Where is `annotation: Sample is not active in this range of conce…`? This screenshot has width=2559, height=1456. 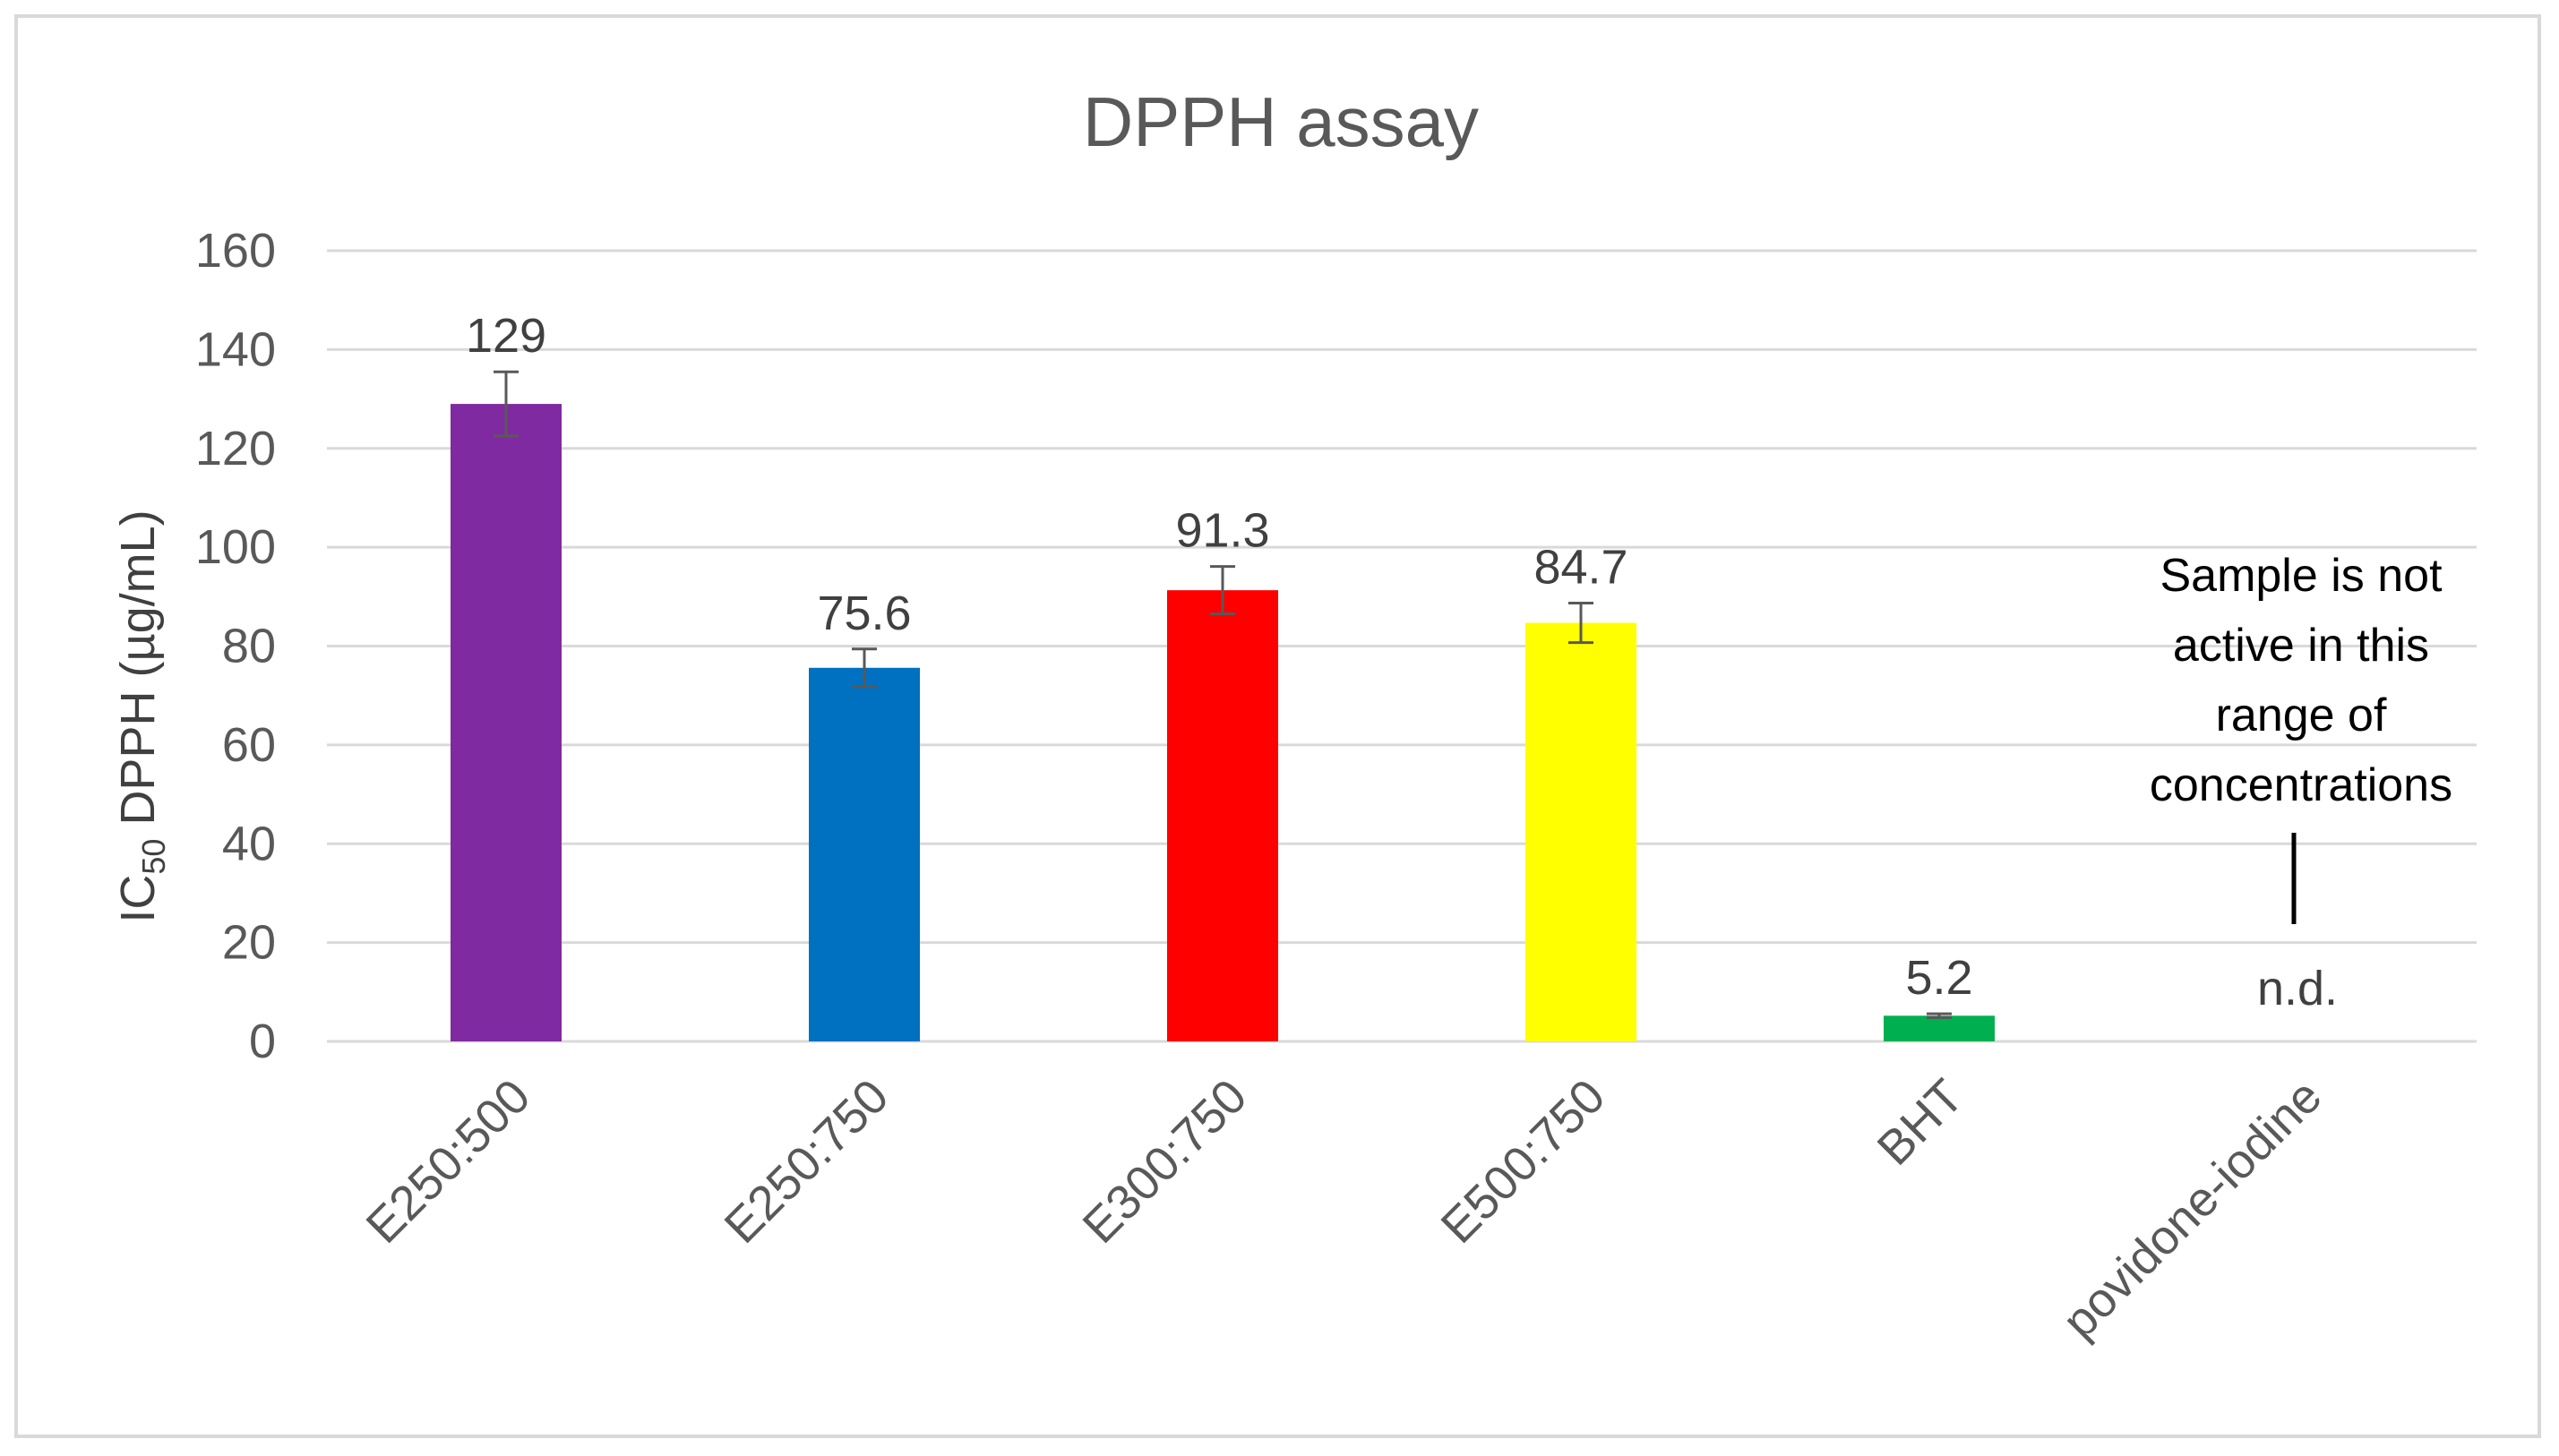 annotation: Sample is not active in this range of conce… is located at coordinates (2301, 737).